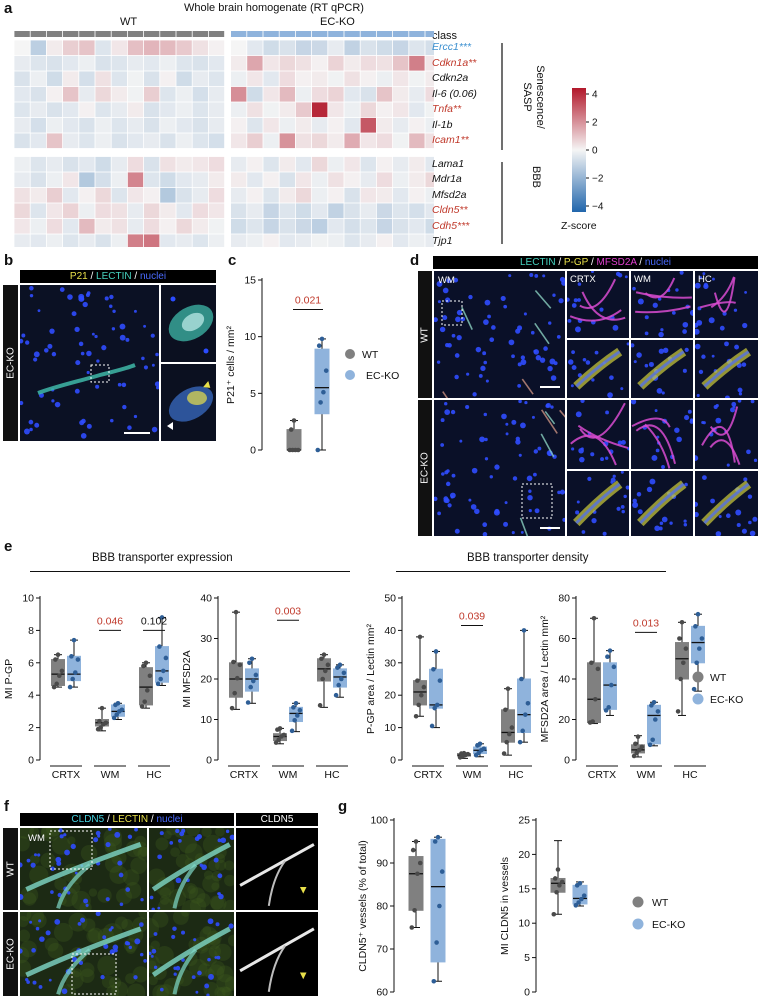 The height and width of the screenshot is (999, 760). Describe the element at coordinates (191, 954) in the screenshot. I see `panel-f-zoom-ecko-svg` at that location.